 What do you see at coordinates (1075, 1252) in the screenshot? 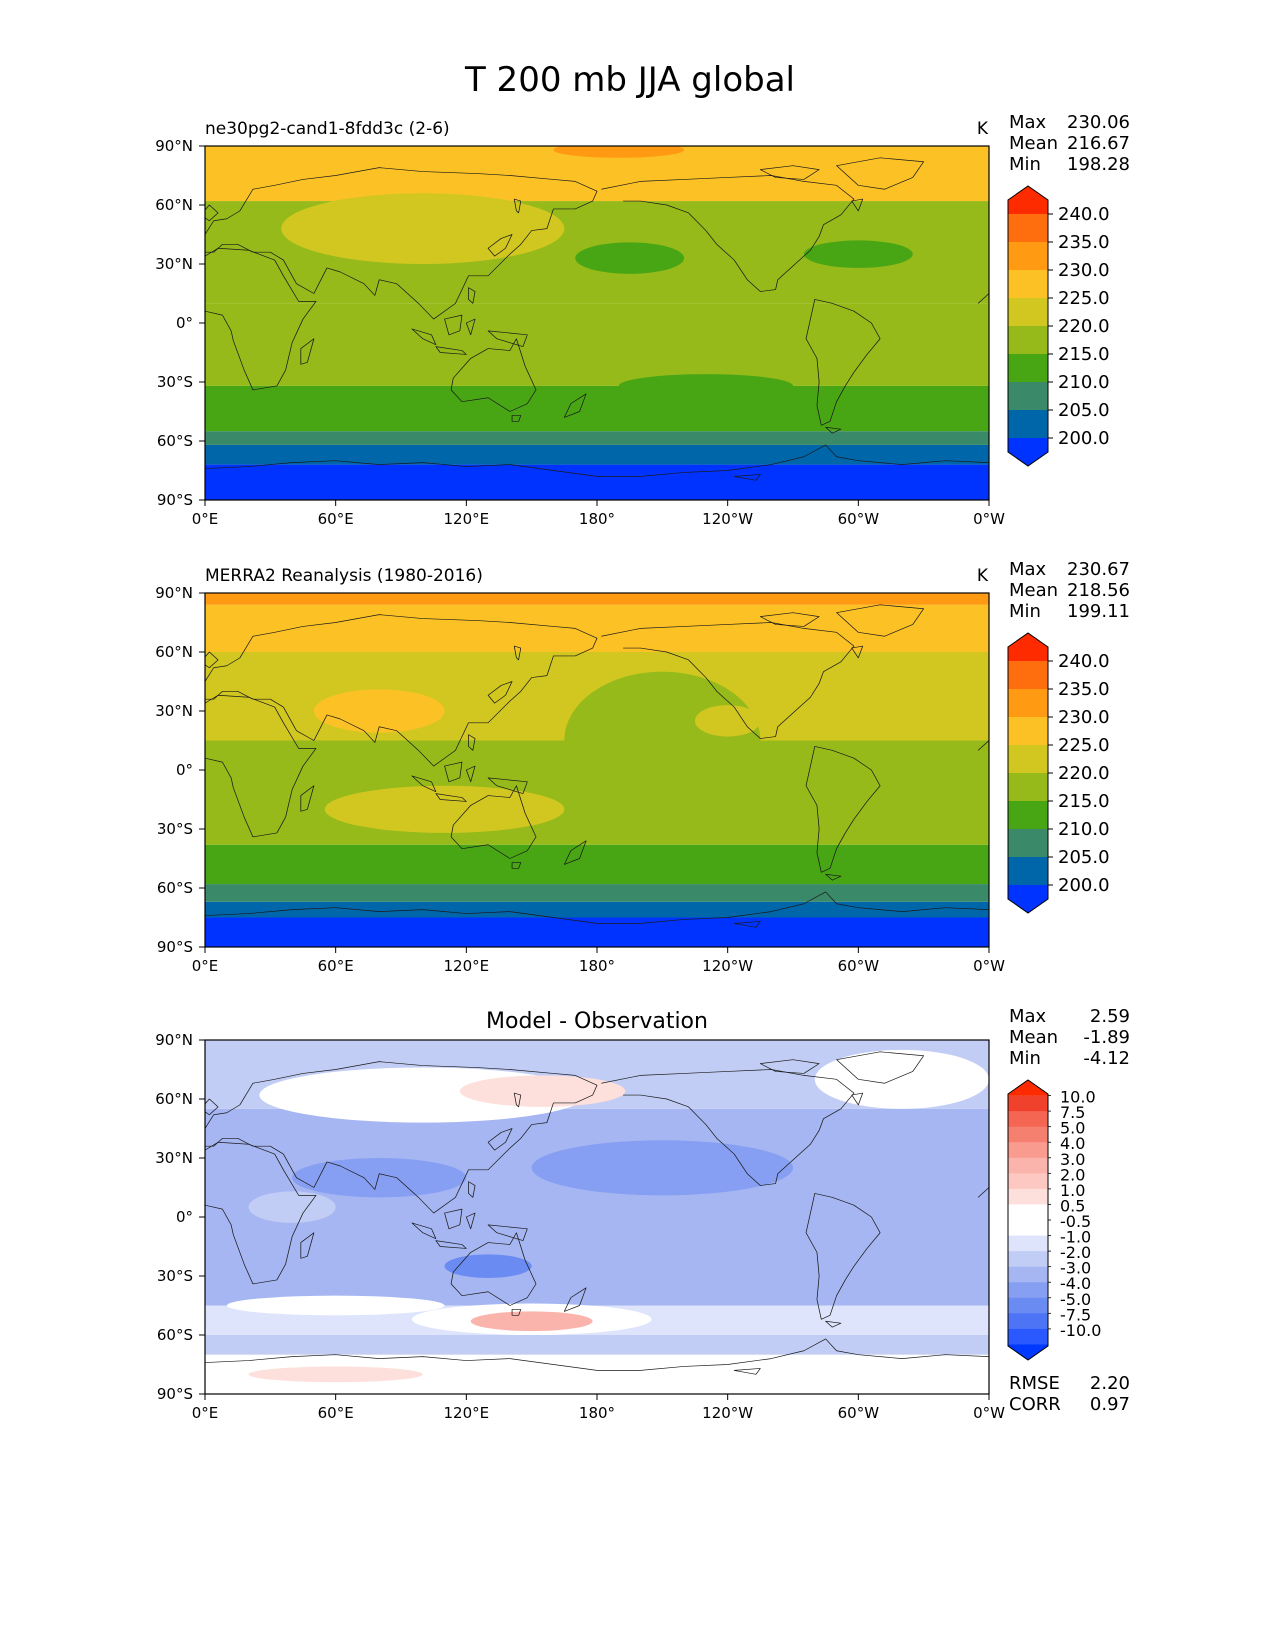
I see `colorbar-label: -2.0` at bounding box center [1075, 1252].